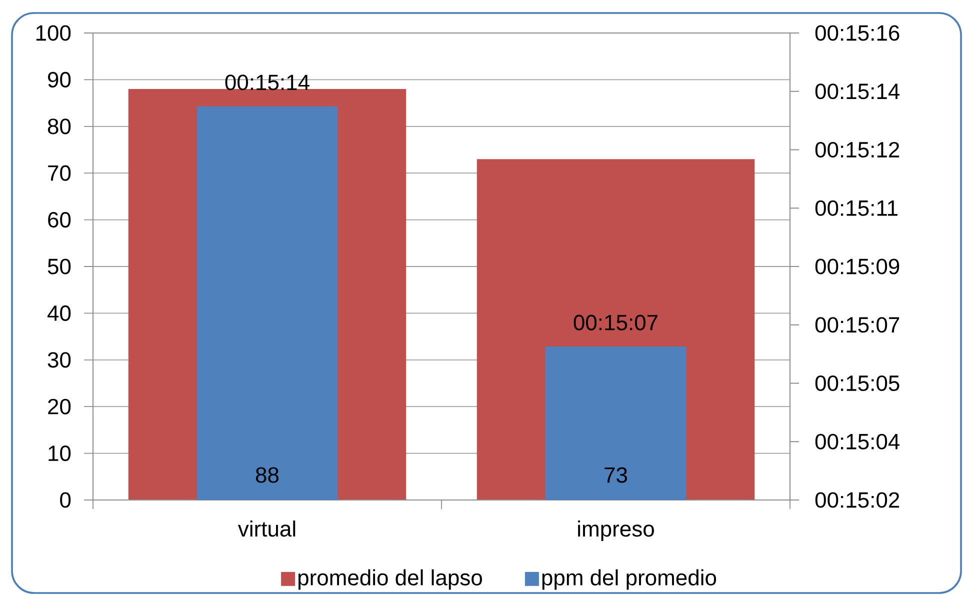  What do you see at coordinates (857, 442) in the screenshot?
I see `y2-tick-label: 00:15:04` at bounding box center [857, 442].